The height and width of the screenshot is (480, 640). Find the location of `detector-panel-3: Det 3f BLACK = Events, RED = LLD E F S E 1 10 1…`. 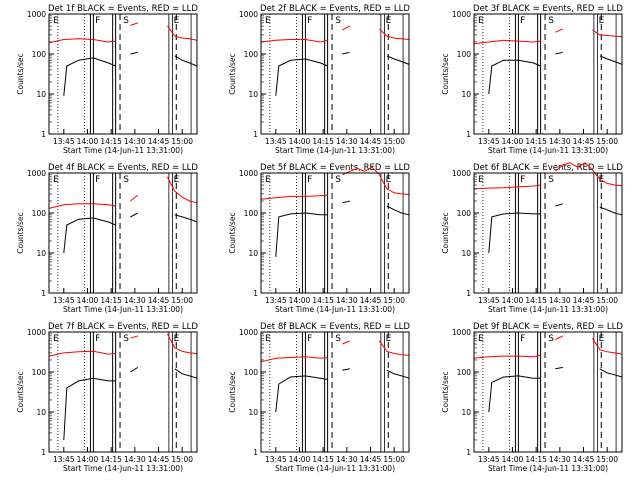

detector-panel-3: Det 3f BLACK = Events, RED = LLD E F S E 1 10 1… is located at coordinates (532, 79).